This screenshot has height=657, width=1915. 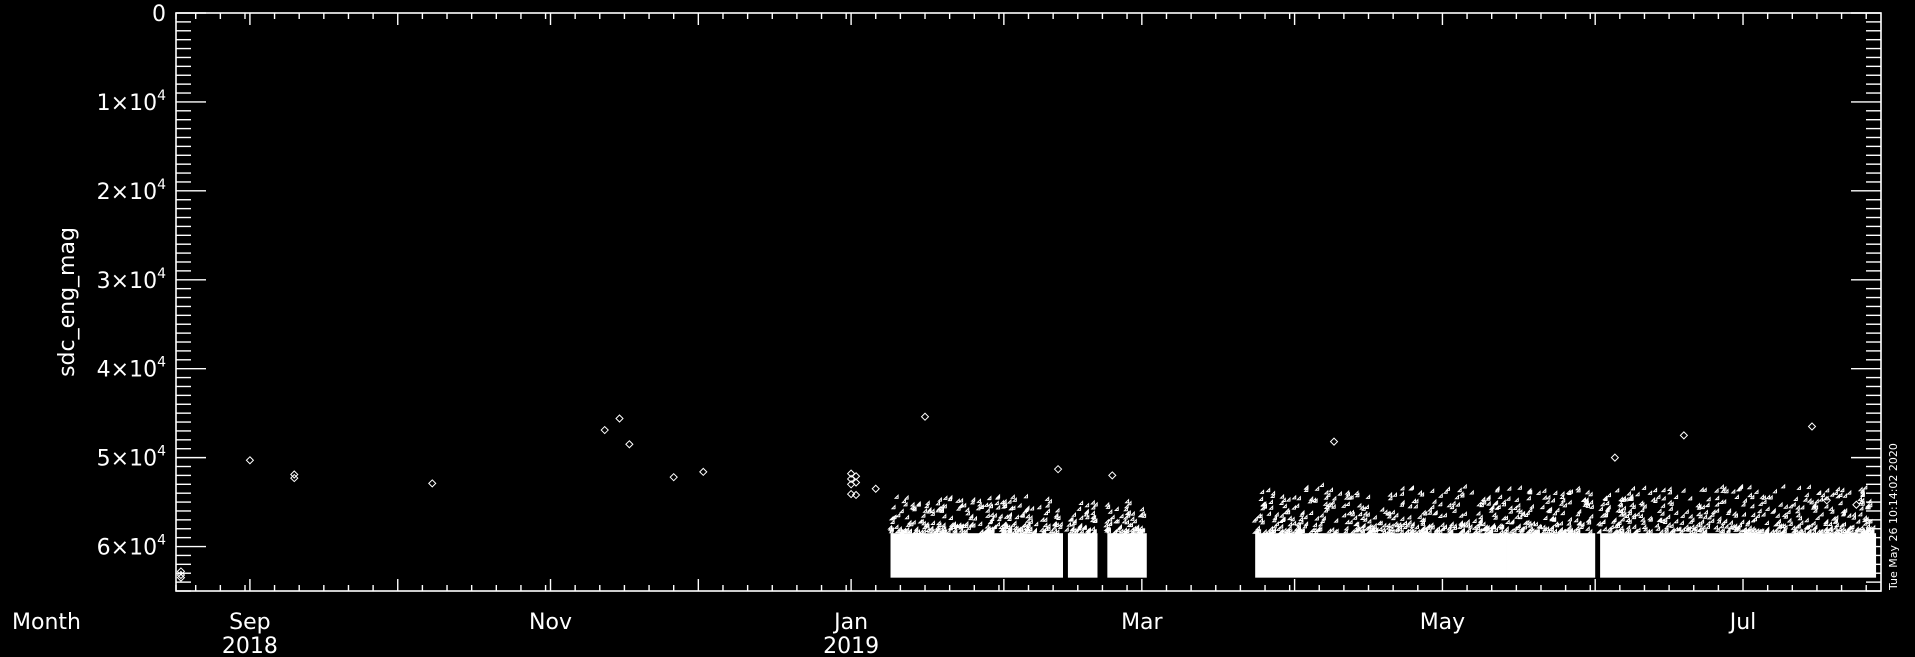 What do you see at coordinates (67, 302) in the screenshot?
I see `y-axis-title: sdc_eng_mag` at bounding box center [67, 302].